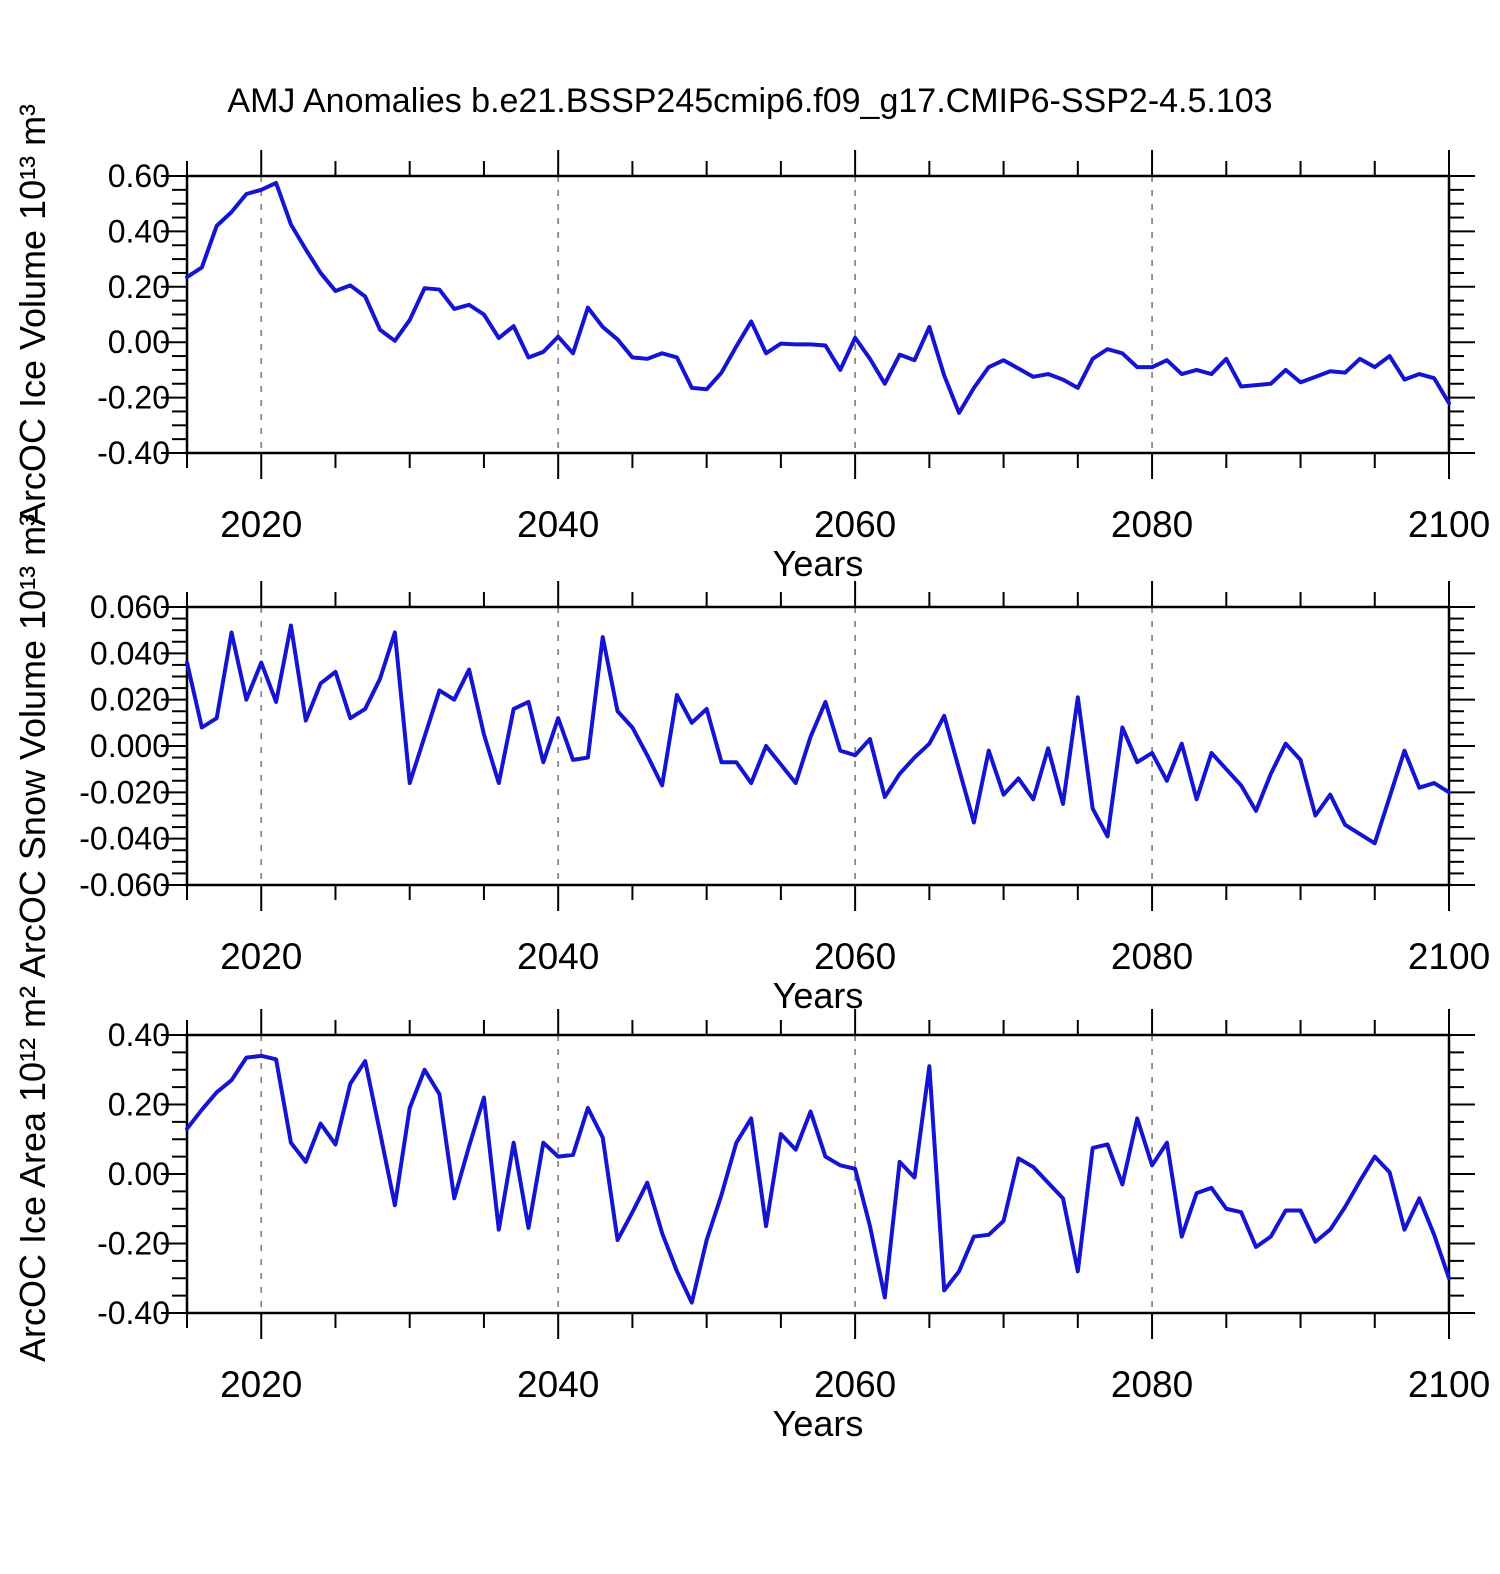 This screenshot has height=1574, width=1500. I want to click on y-tick-label: 0.060, so click(130, 607).